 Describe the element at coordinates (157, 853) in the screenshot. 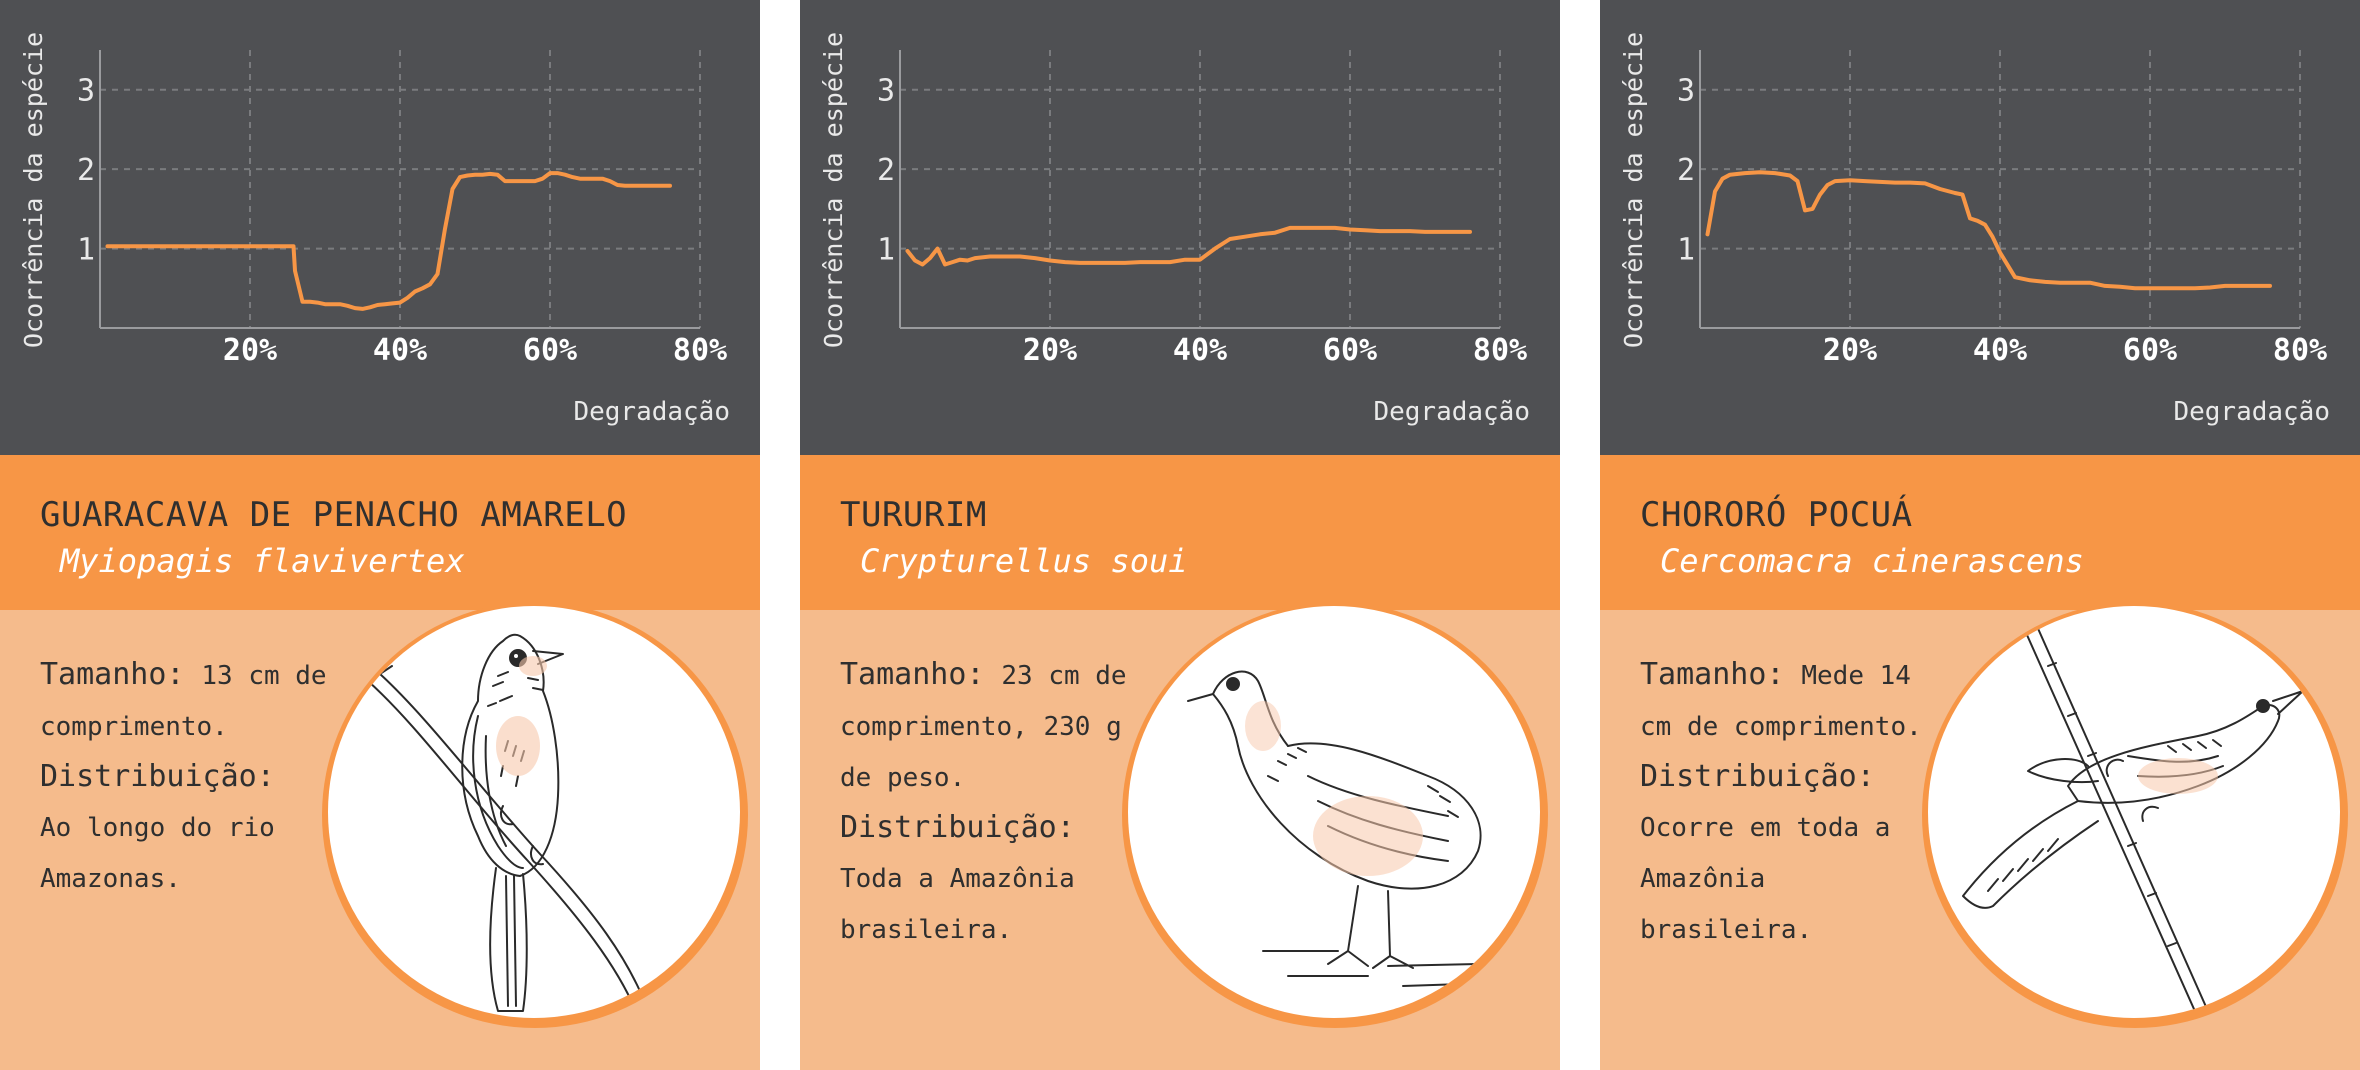

I see `distribution-text: Ao longo do rio Amazonas.` at that location.